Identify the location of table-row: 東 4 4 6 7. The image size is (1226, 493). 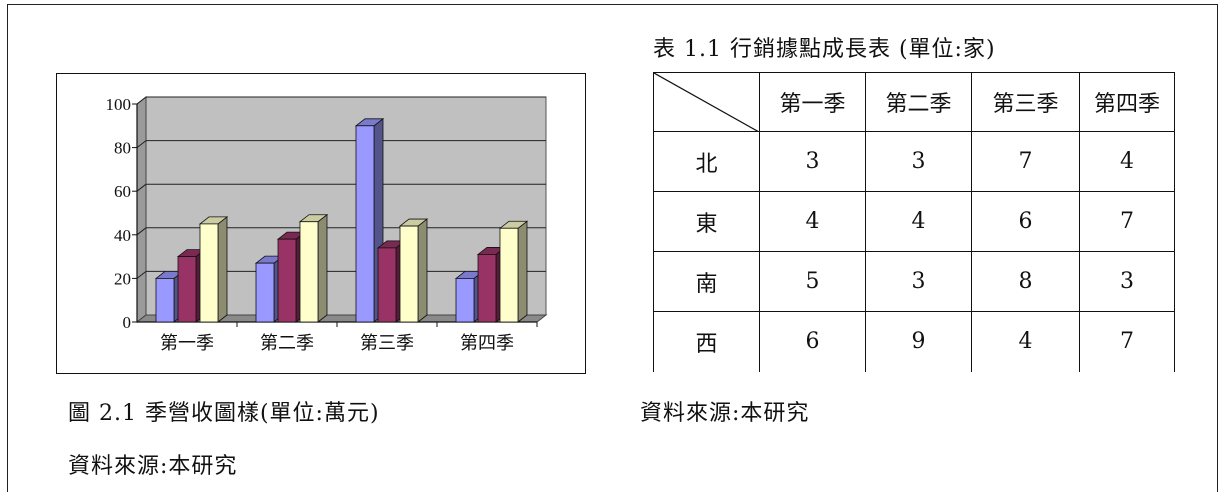
(914, 221).